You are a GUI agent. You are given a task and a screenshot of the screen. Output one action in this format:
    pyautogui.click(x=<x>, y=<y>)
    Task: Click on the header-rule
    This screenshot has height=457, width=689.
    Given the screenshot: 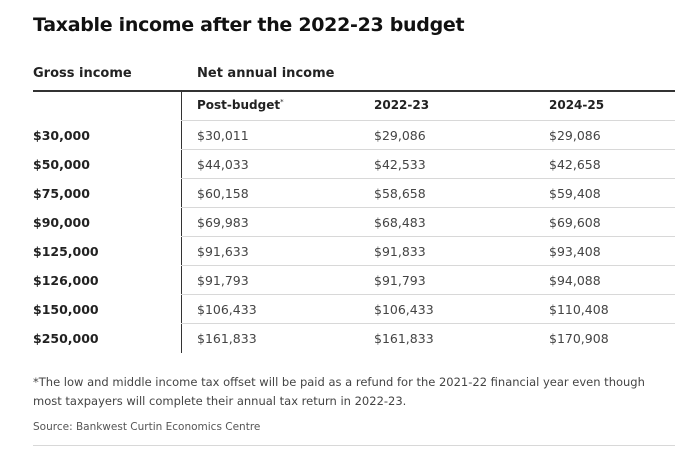 What is the action you would take?
    pyautogui.click(x=354, y=91)
    